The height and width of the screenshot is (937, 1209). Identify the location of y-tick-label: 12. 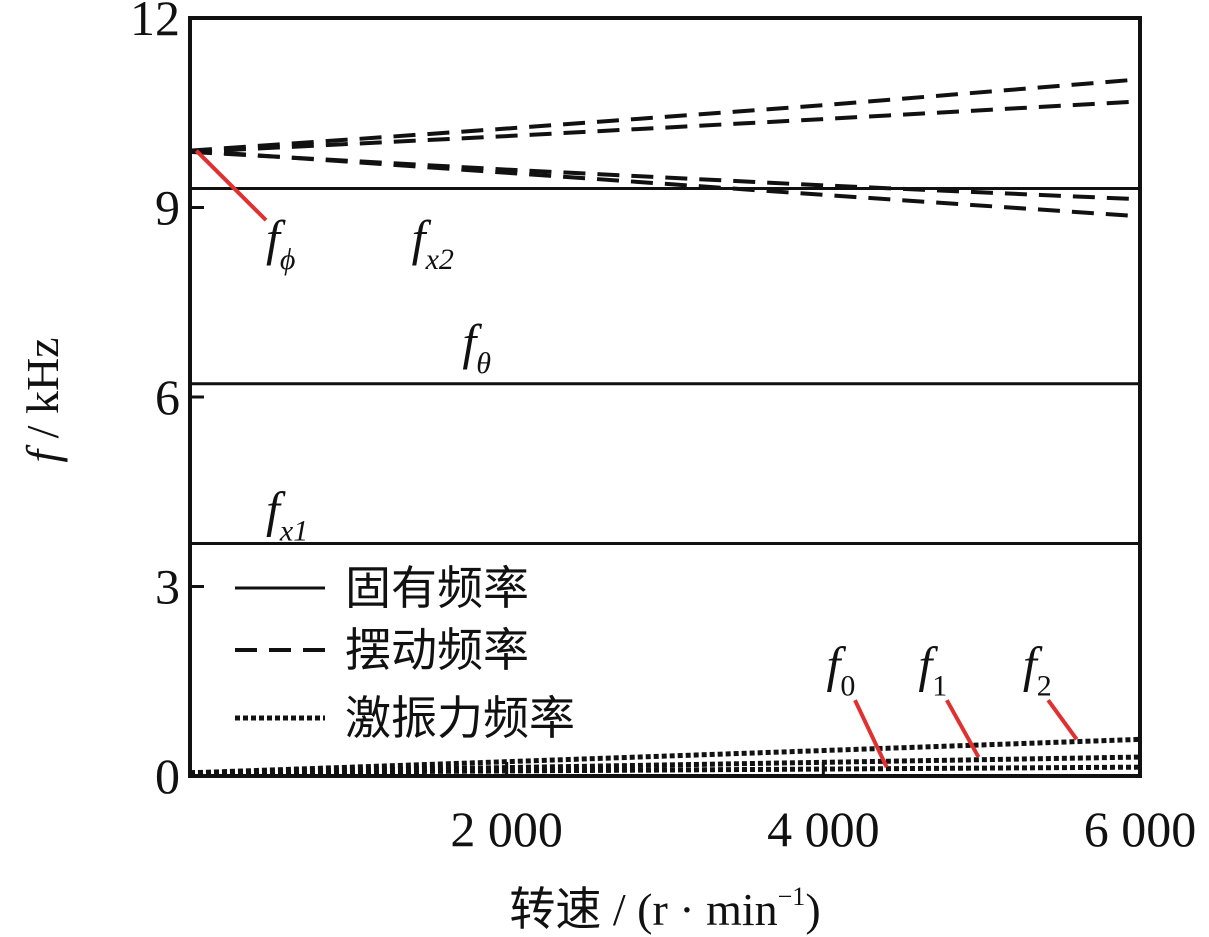
(155, 23).